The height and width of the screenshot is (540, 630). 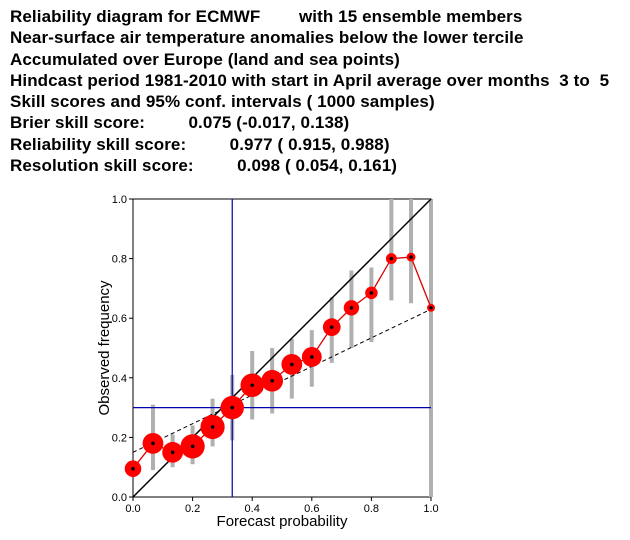 What do you see at coordinates (252, 509) in the screenshot?
I see `x-tick-label-2: 0.4` at bounding box center [252, 509].